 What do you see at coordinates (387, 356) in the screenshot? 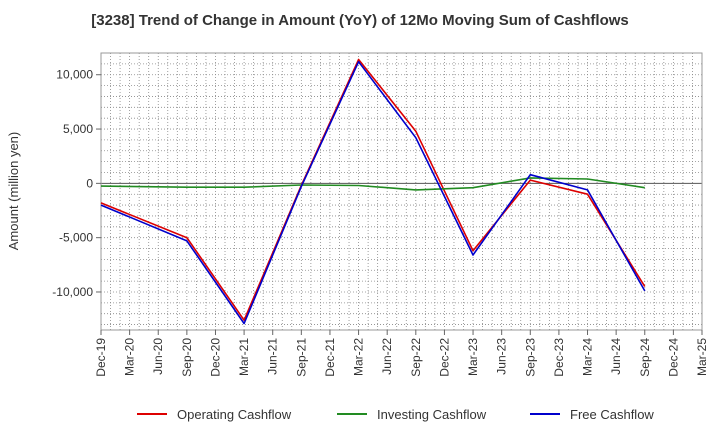
I see `x-tick-label: Jun-22` at bounding box center [387, 356].